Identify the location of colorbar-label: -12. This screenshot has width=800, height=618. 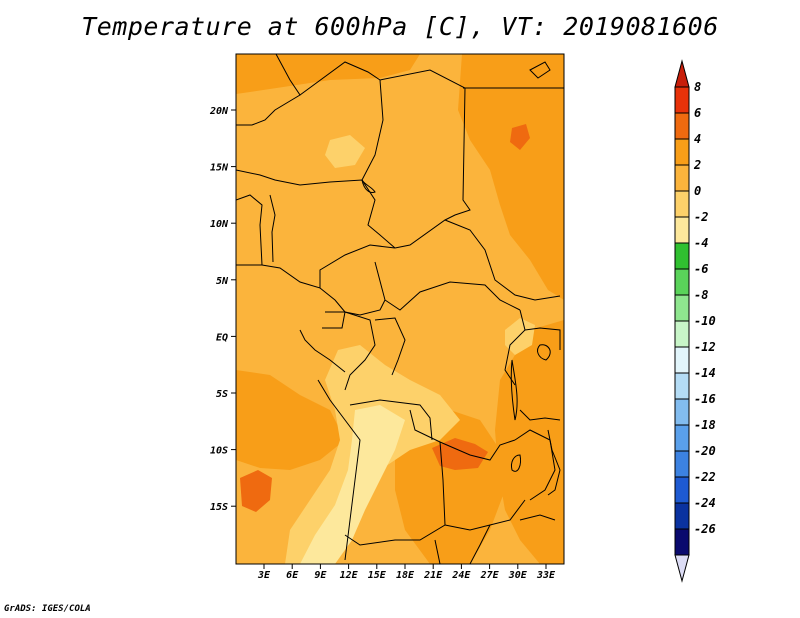
(705, 347).